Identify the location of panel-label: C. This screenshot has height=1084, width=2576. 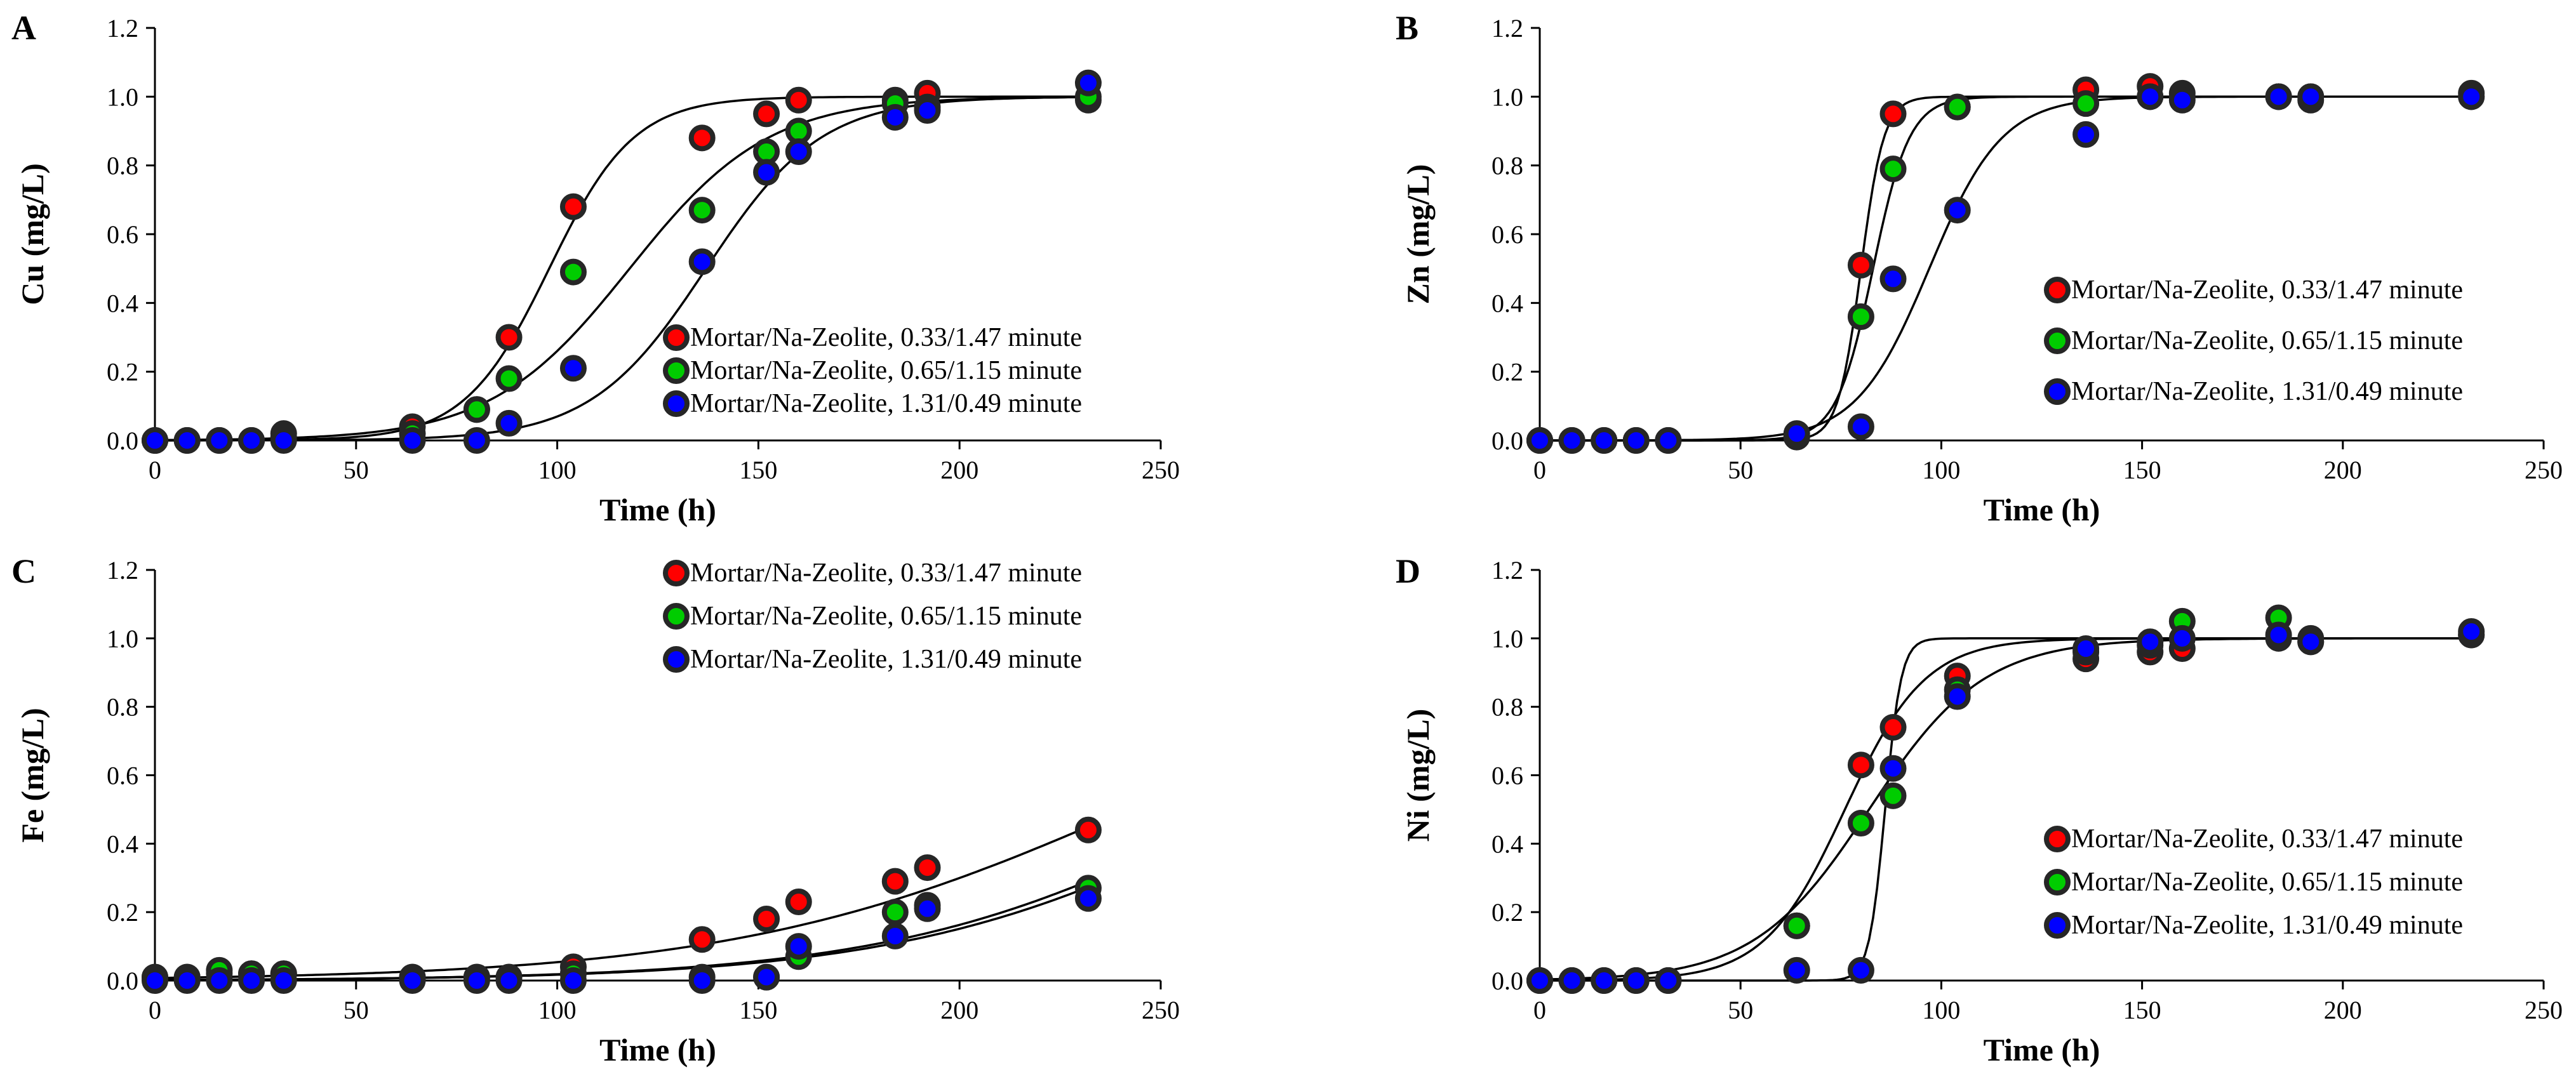
(23, 571).